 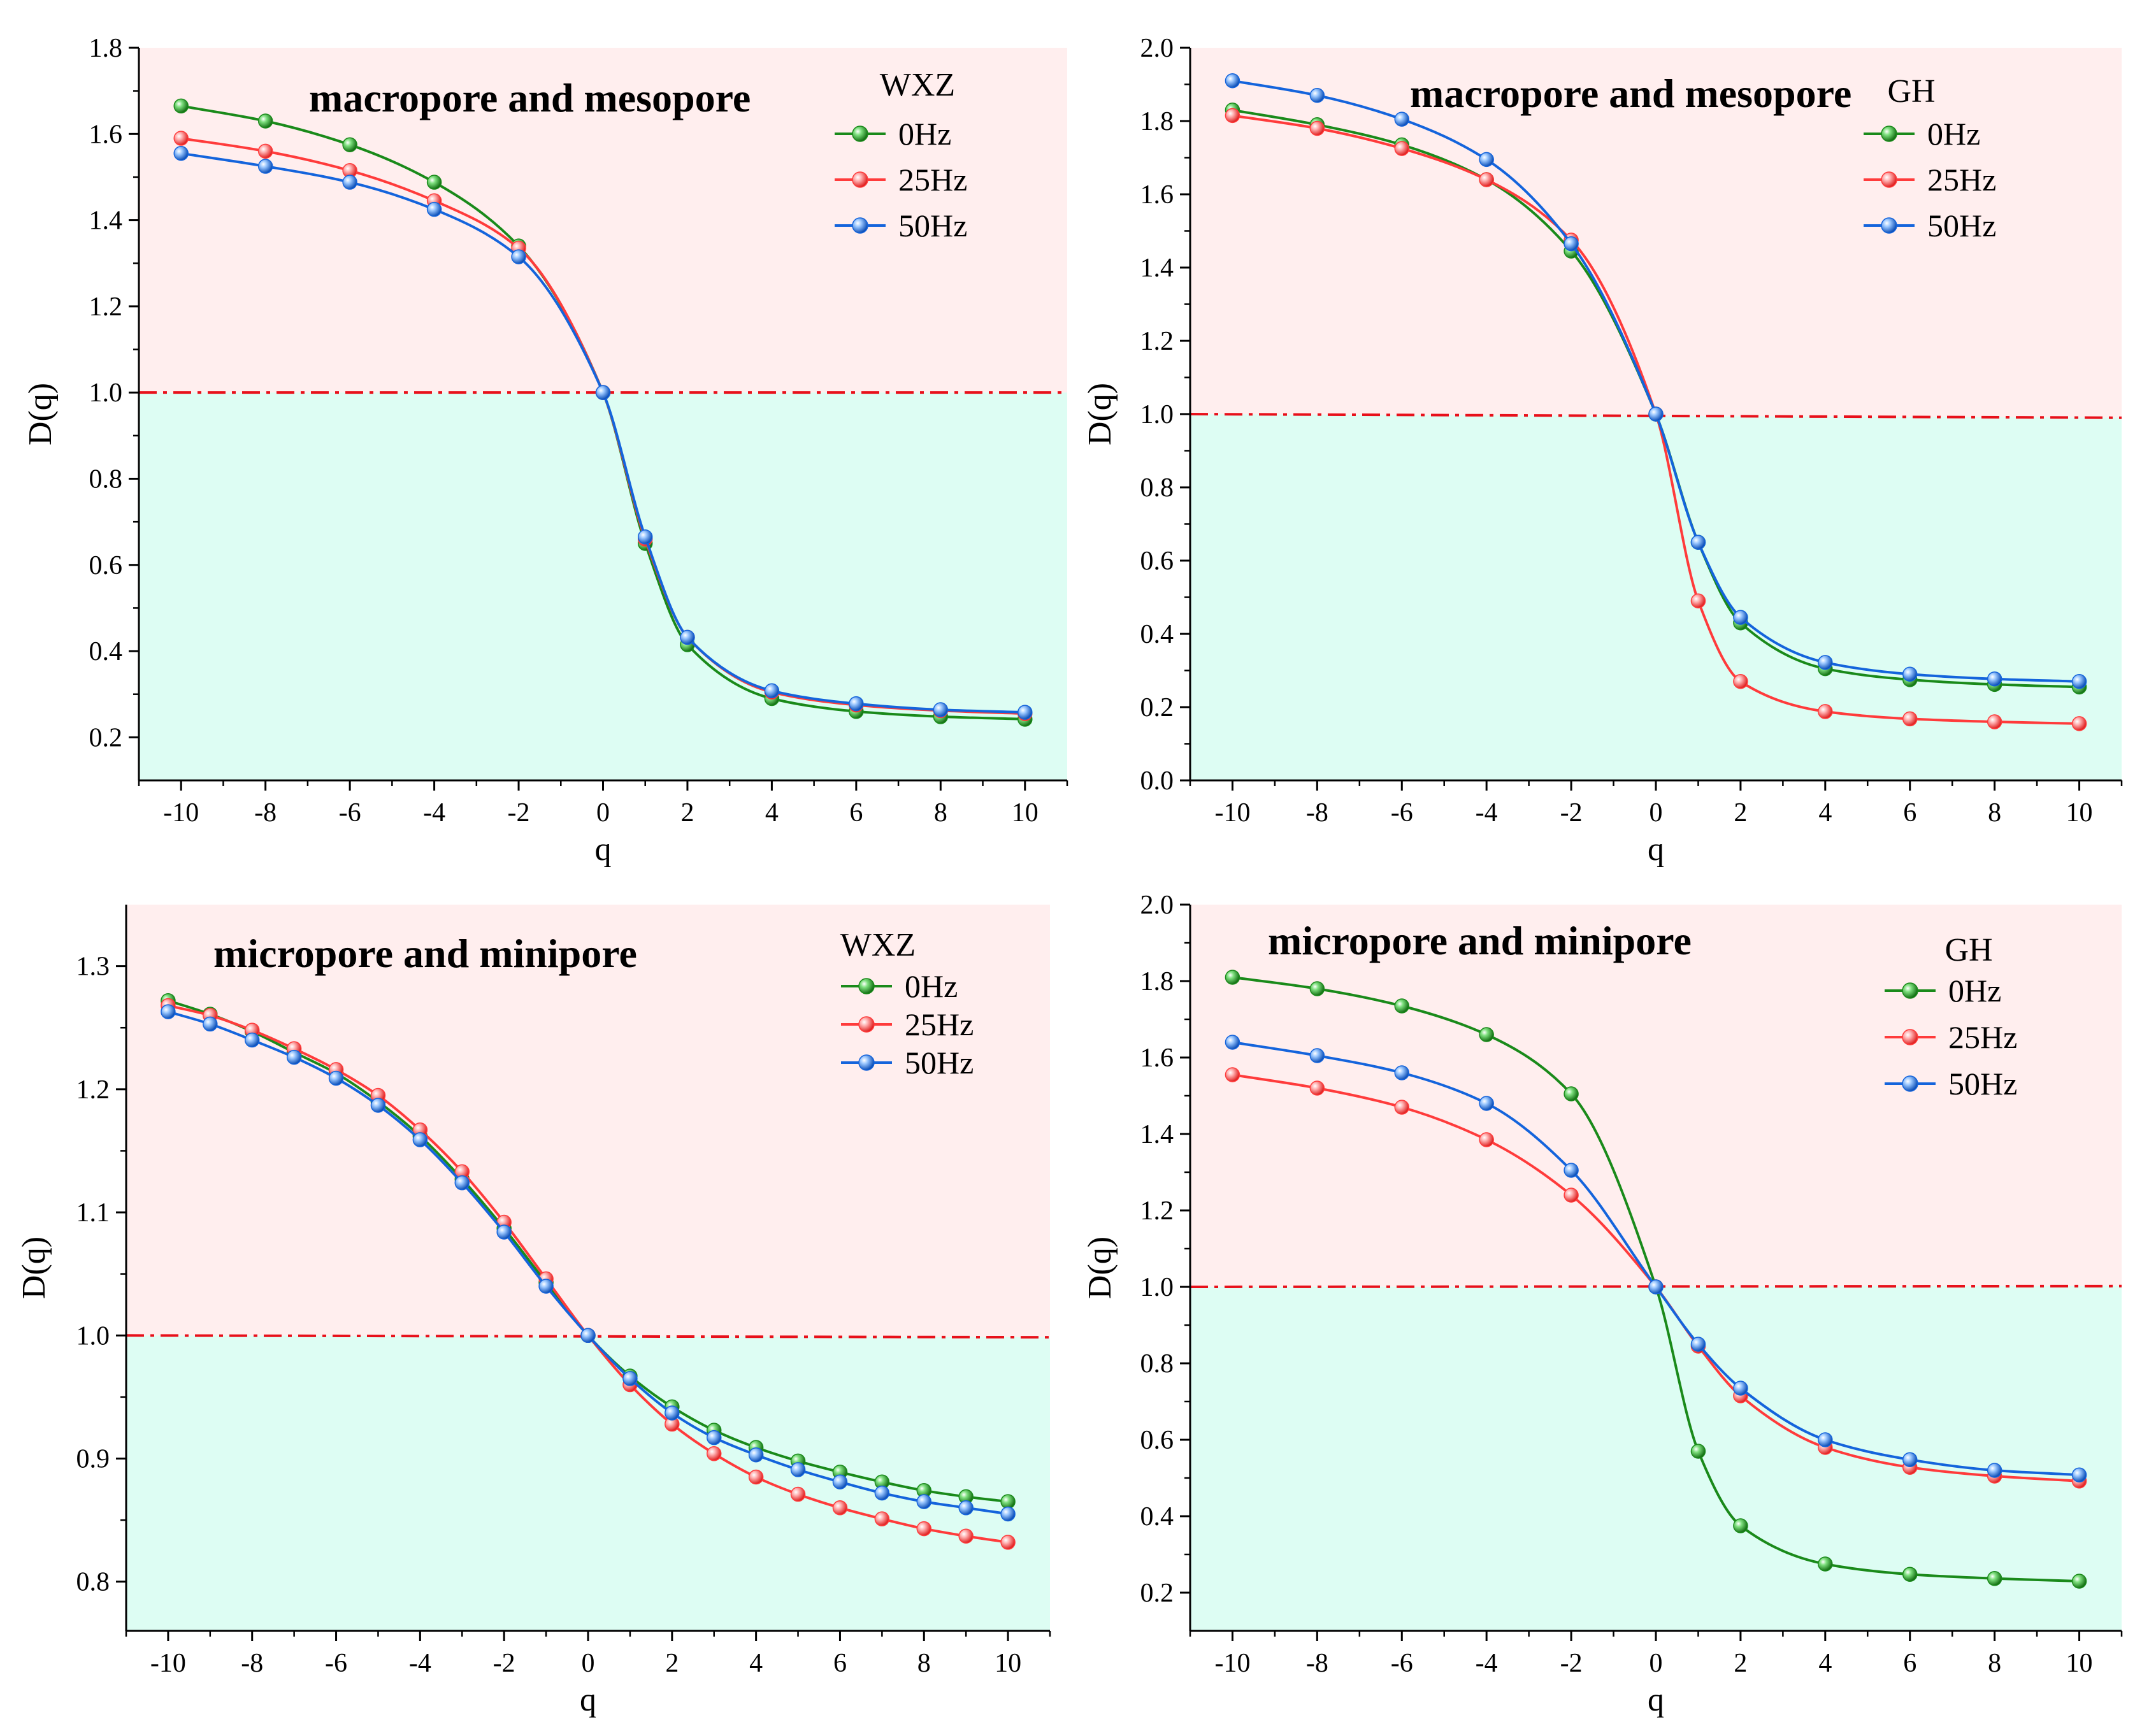 I want to click on x-tick-label: 0, so click(x=603, y=813).